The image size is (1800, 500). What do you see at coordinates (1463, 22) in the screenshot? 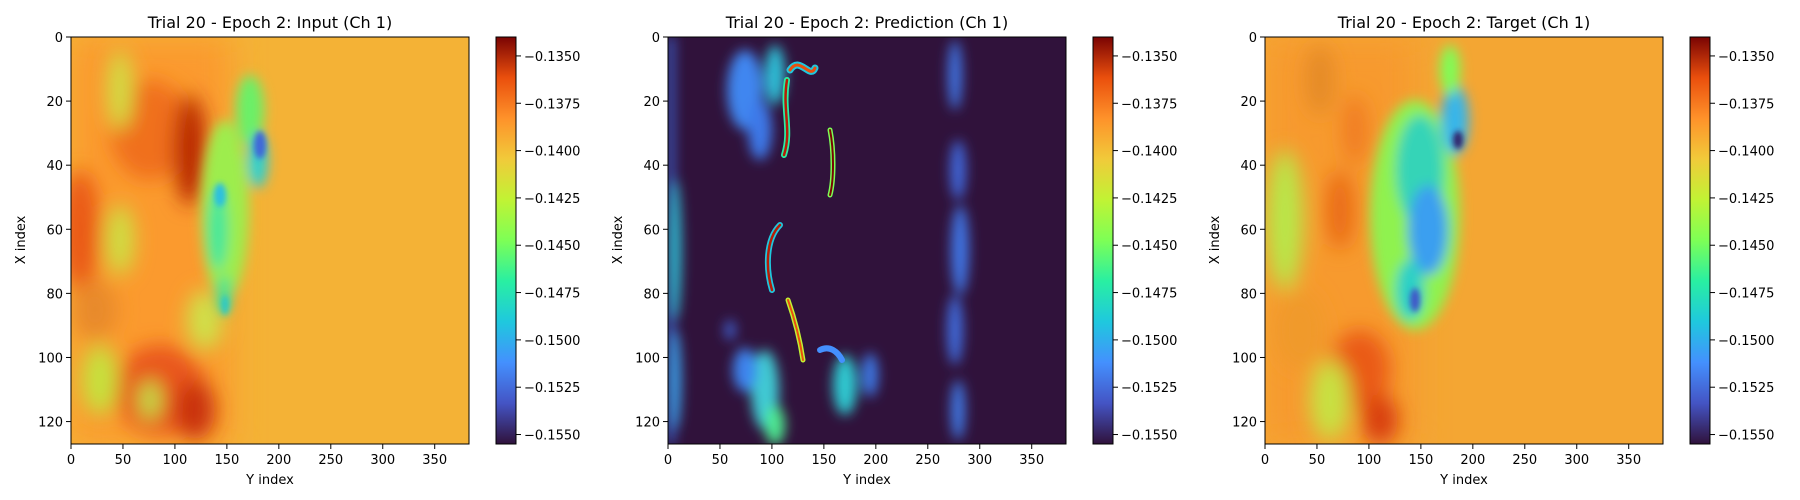
I see `panel-title: Trial 20 - Epoch 2: Target (Ch 1)` at bounding box center [1463, 22].